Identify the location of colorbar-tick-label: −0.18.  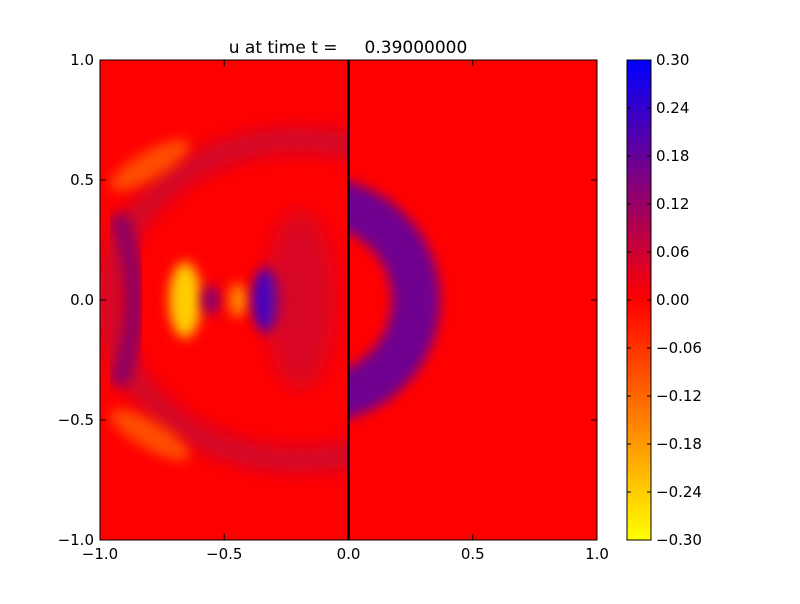
(679, 444).